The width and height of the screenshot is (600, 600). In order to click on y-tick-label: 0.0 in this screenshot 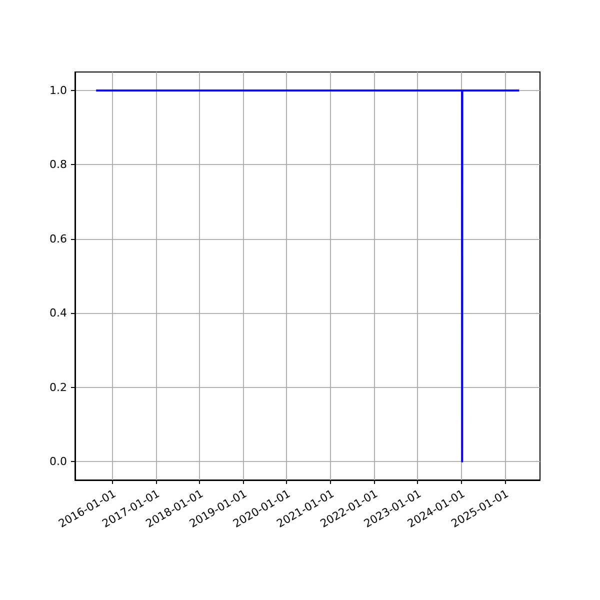, I will do `click(58, 461)`.